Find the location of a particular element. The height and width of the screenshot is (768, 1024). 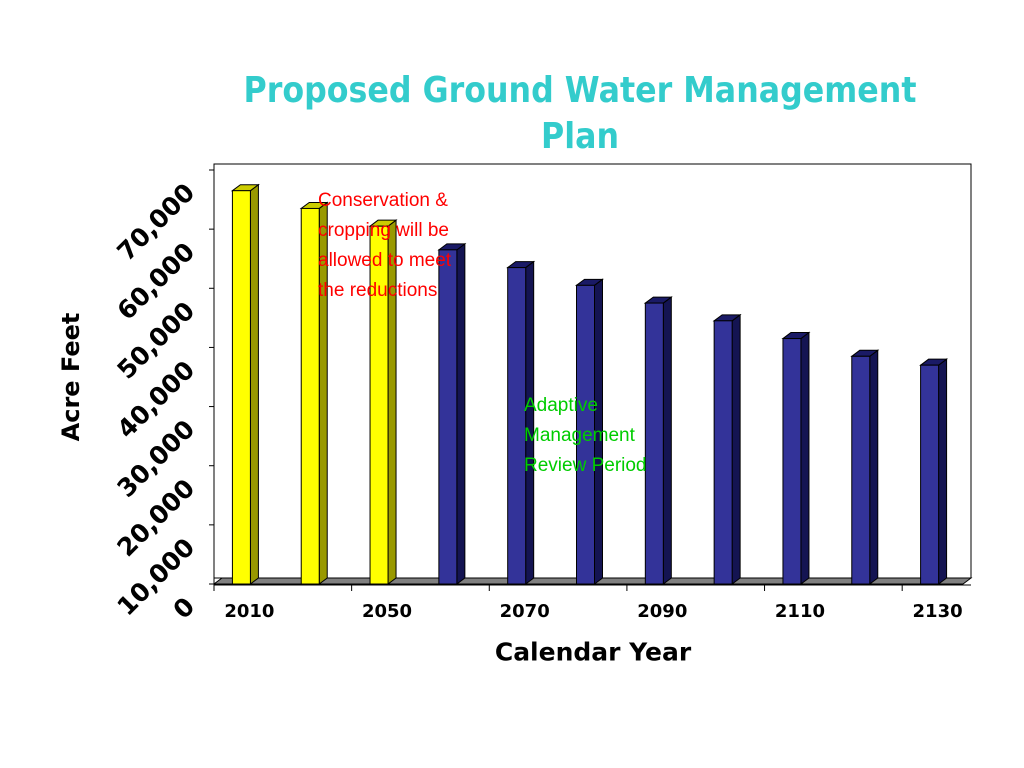

annotation-line: Conservation & is located at coordinates (383, 200).